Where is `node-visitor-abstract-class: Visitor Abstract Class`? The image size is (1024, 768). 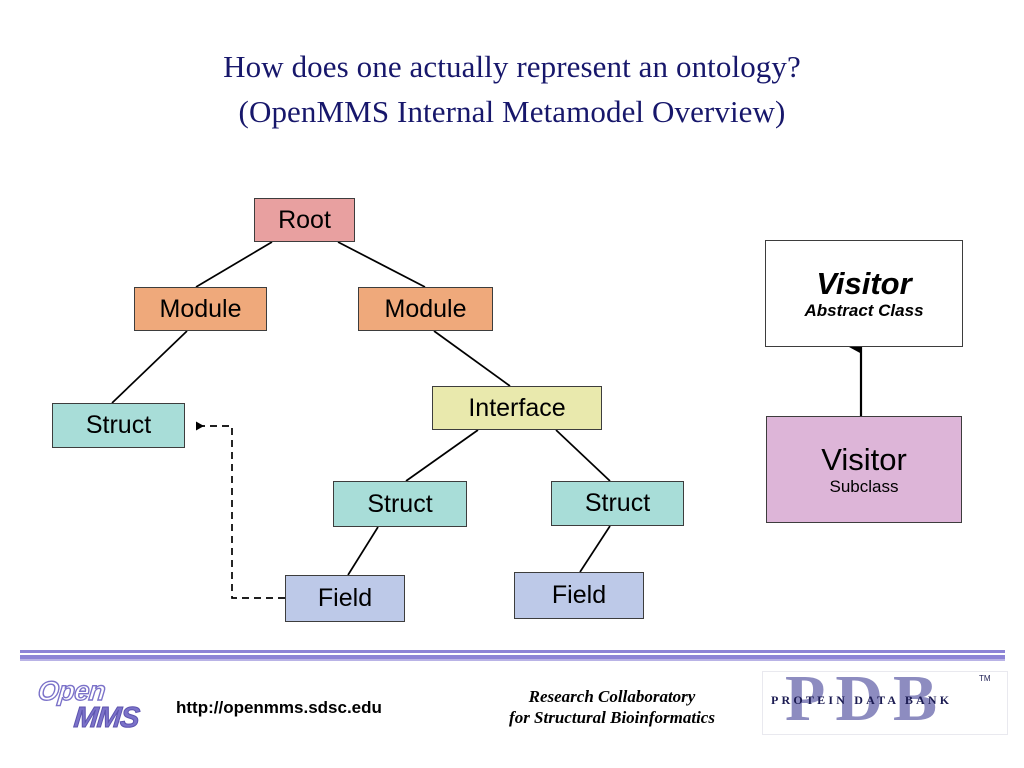 node-visitor-abstract-class: Visitor Abstract Class is located at coordinates (864, 293).